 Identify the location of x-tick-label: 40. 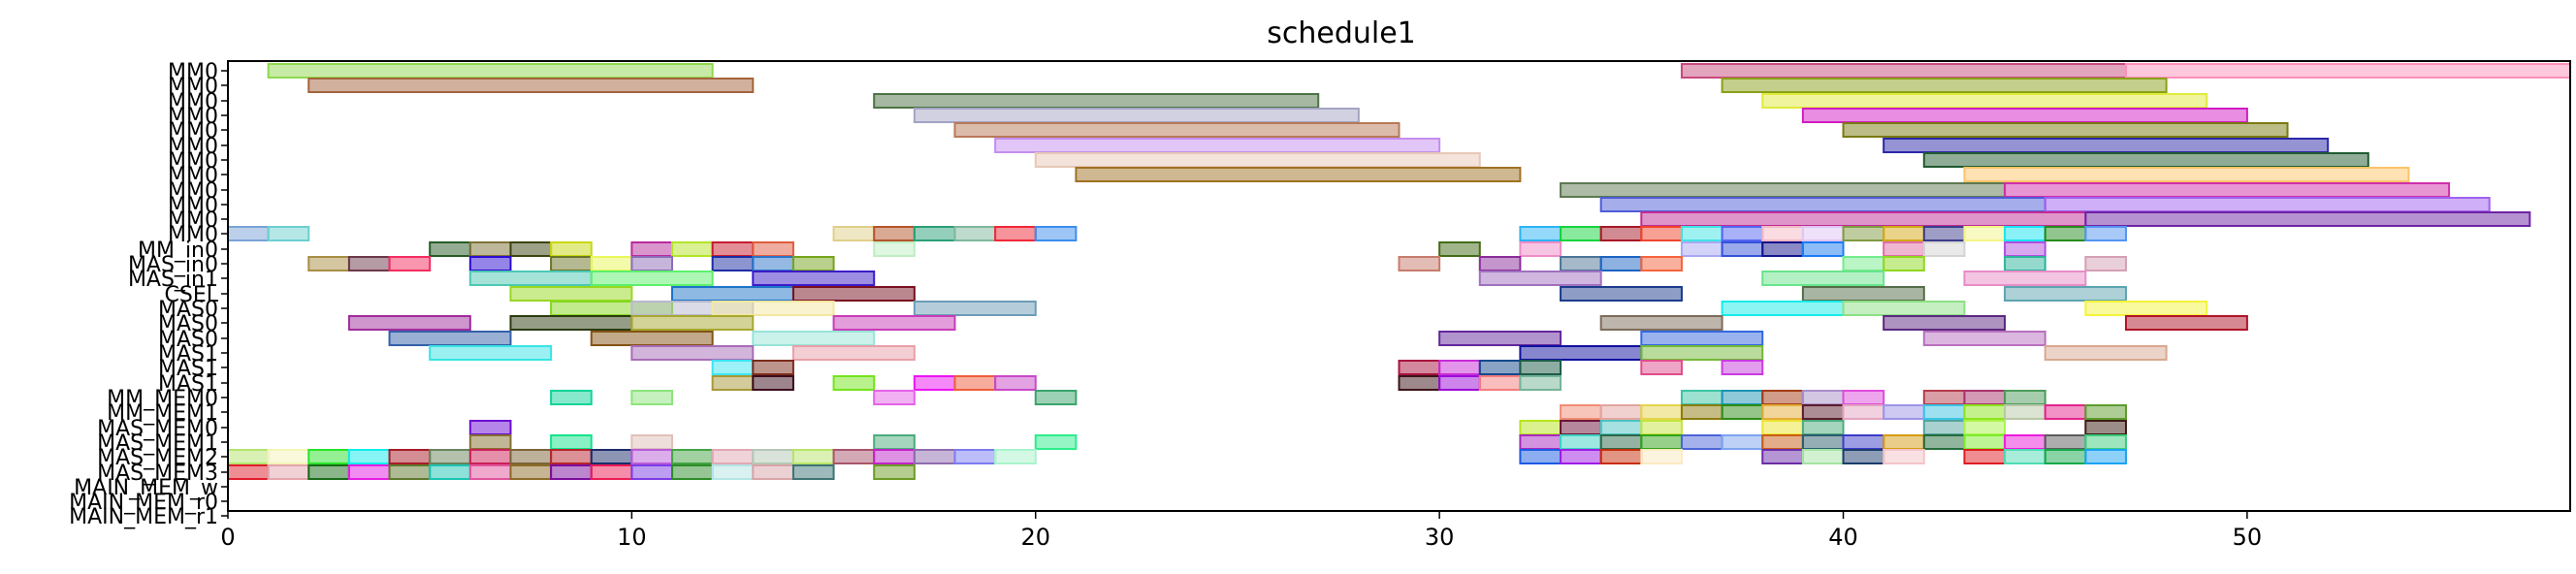
(1843, 537).